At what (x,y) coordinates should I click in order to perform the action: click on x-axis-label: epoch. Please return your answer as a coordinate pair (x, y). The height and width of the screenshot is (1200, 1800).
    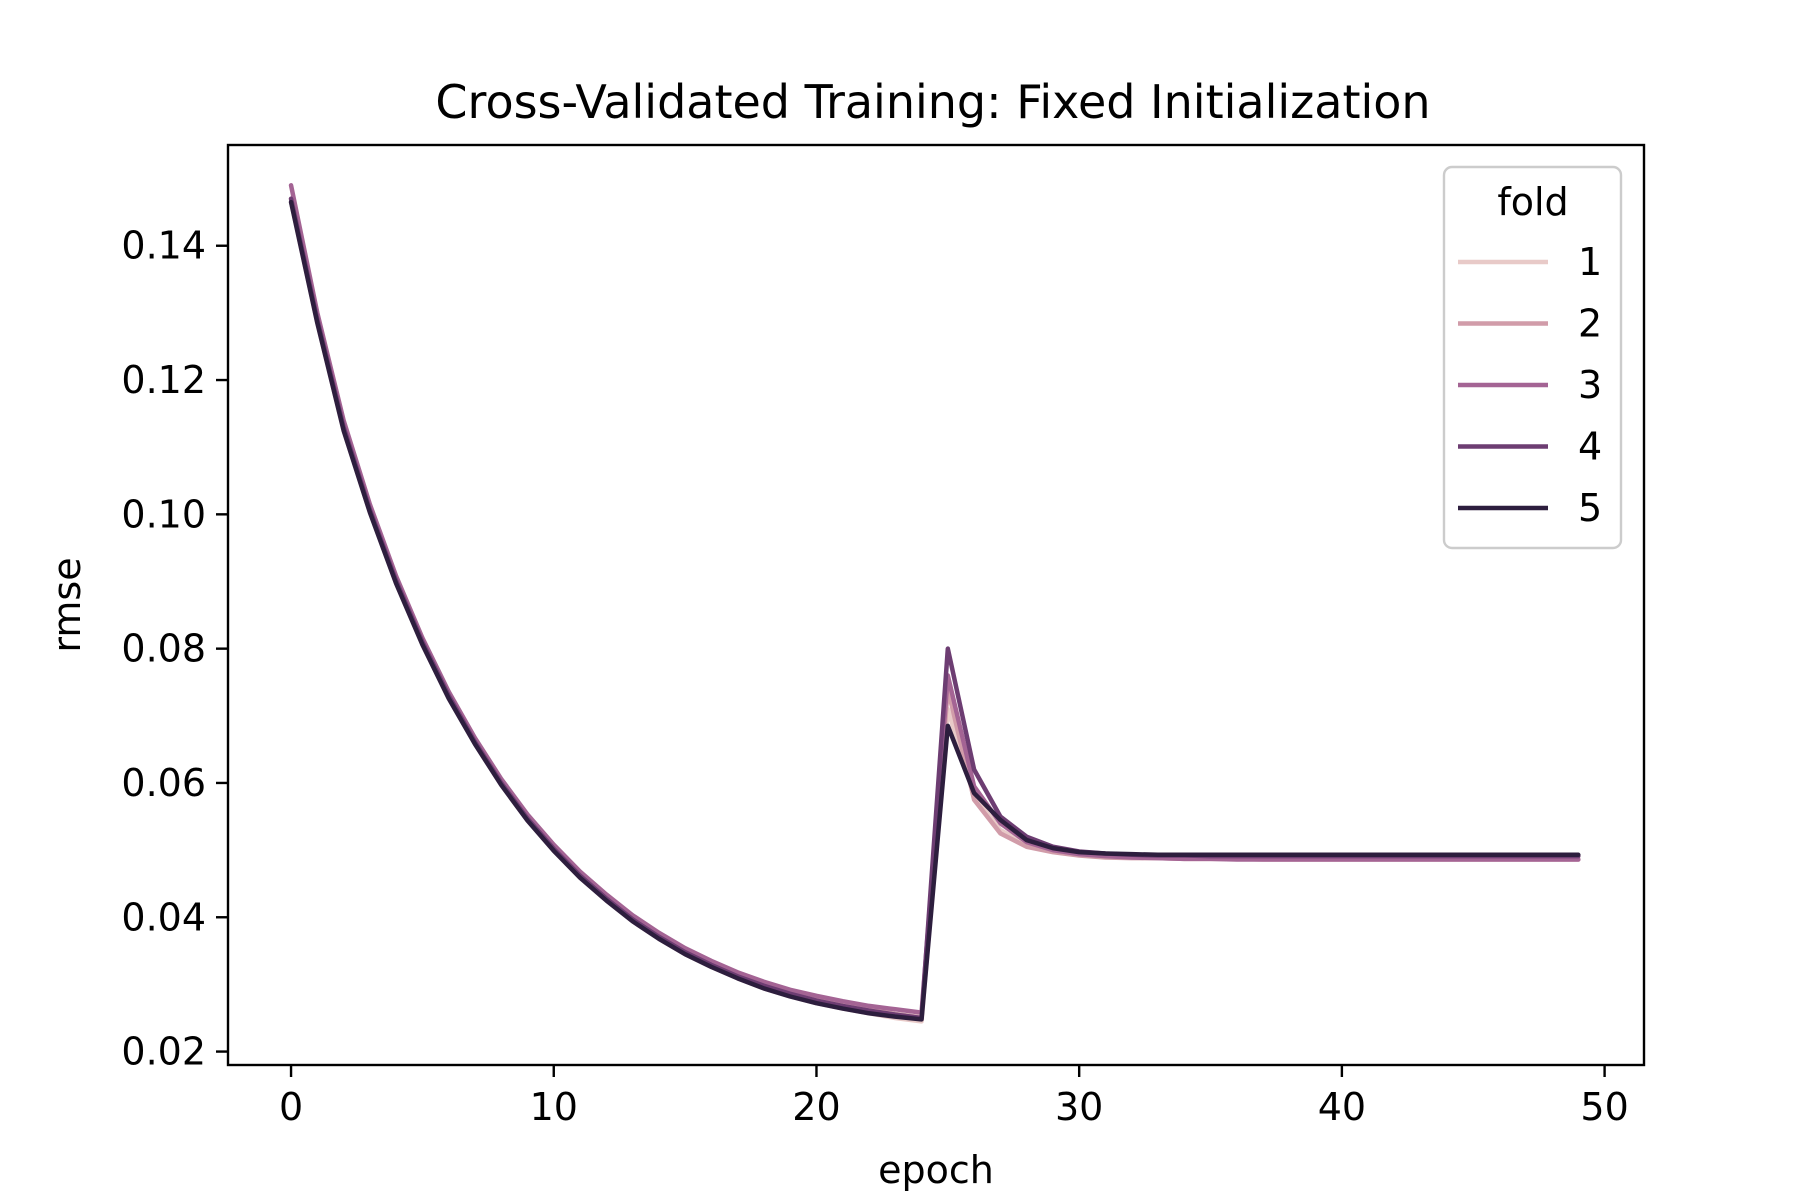
    Looking at the image, I should click on (936, 1170).